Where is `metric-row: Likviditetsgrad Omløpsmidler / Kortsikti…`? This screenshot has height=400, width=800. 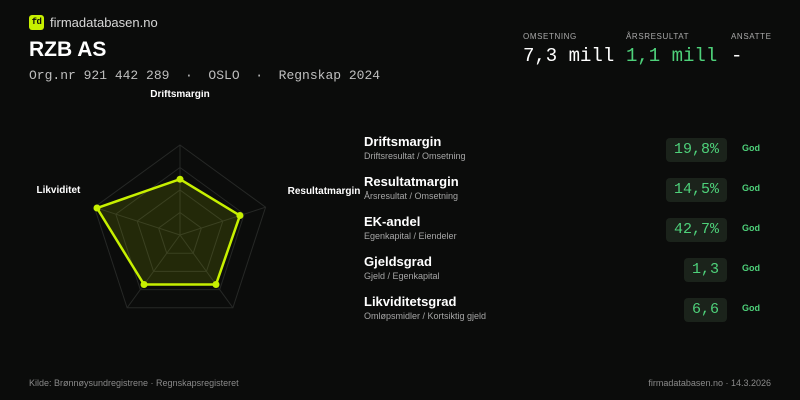 metric-row: Likviditetsgrad Omløpsmidler / Kortsikti… is located at coordinates (569, 314).